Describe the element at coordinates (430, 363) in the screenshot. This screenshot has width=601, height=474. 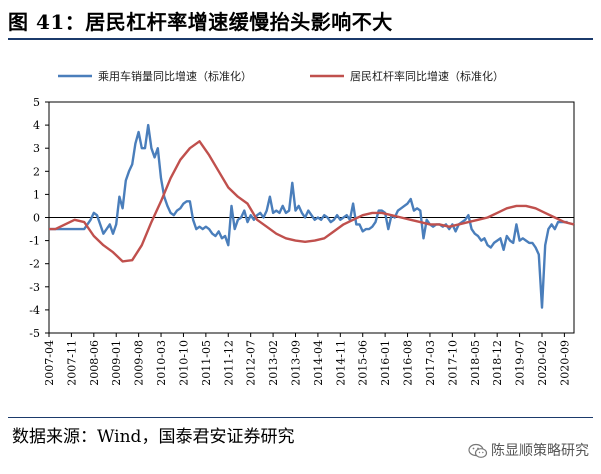
I see `x-tick-label: 2017-03` at that location.